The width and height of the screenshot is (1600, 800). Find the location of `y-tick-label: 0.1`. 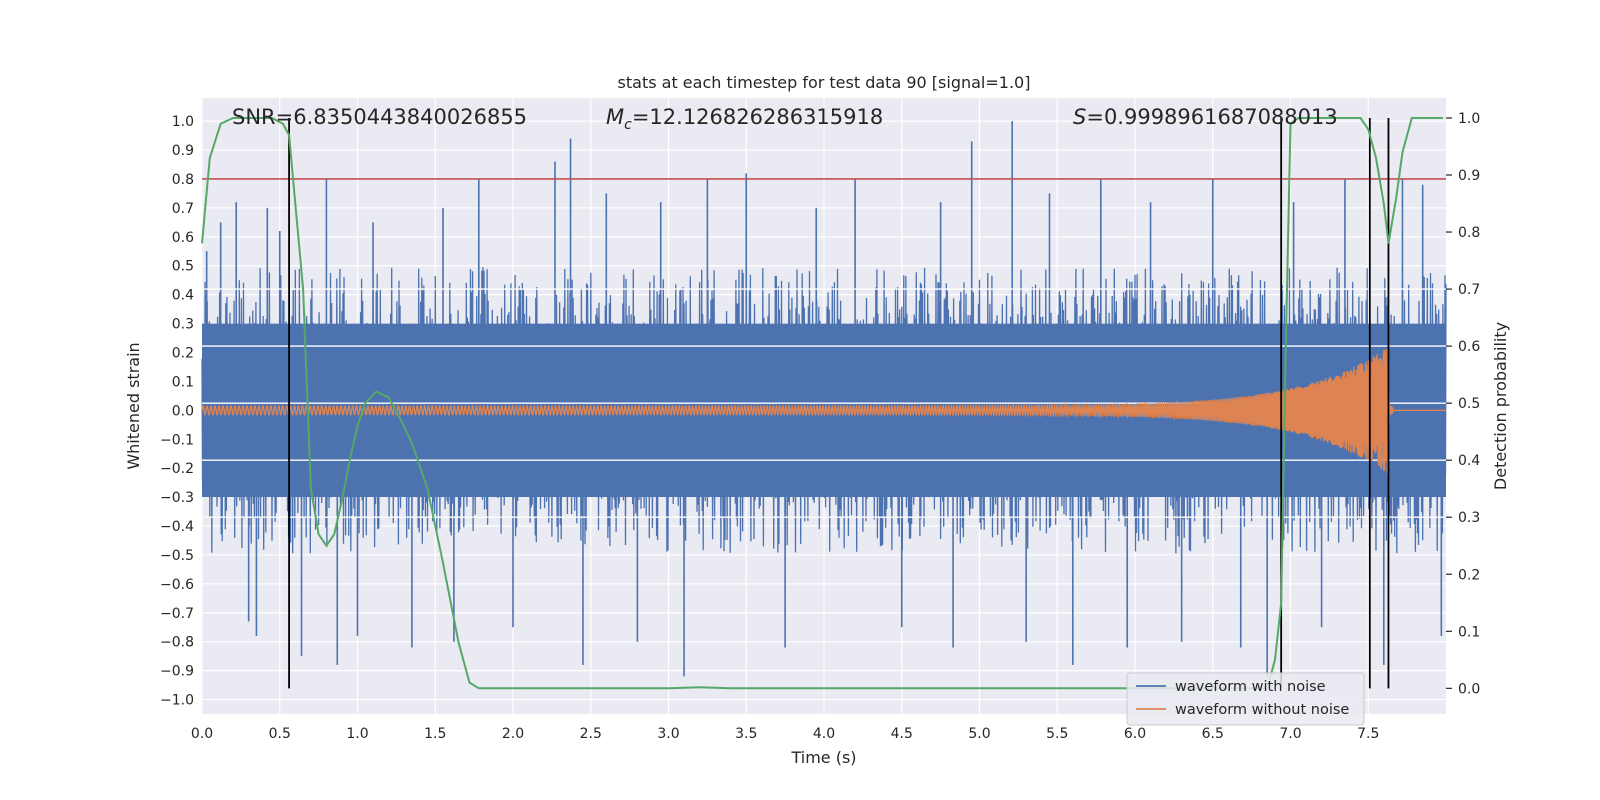

y-tick-label: 0.1 is located at coordinates (183, 382).